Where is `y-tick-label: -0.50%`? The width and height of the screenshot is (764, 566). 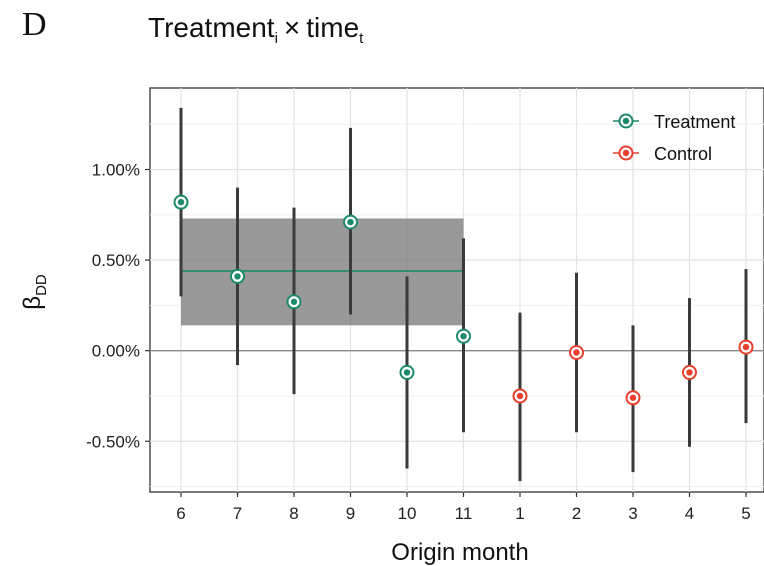
y-tick-label: -0.50% is located at coordinates (113, 441).